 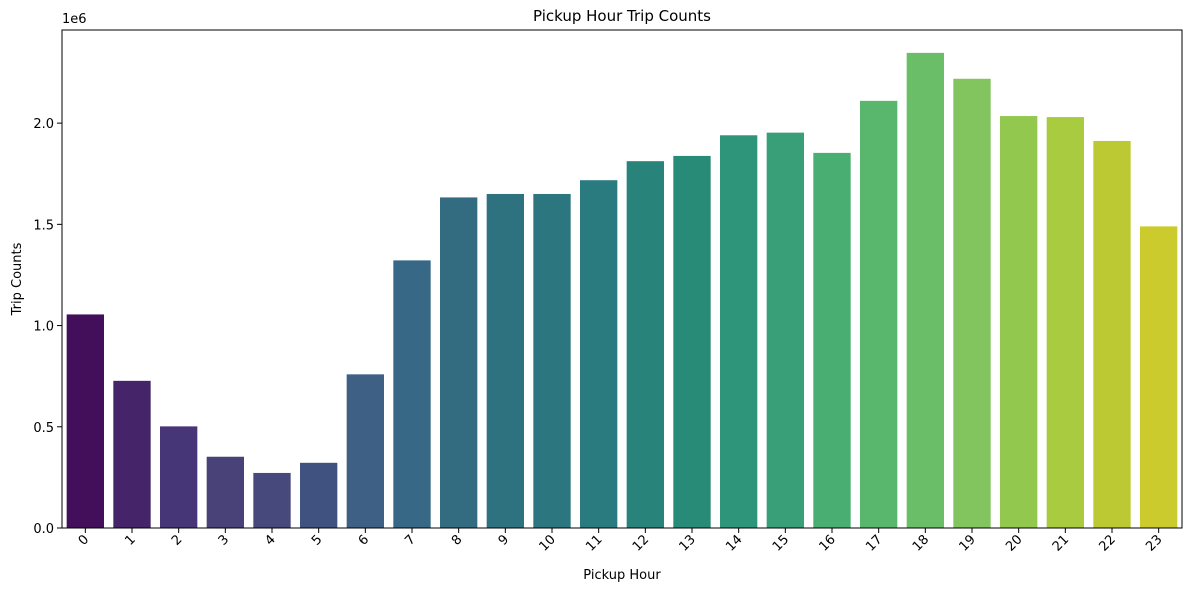 What do you see at coordinates (364, 540) in the screenshot?
I see `x-tick-label: 6` at bounding box center [364, 540].